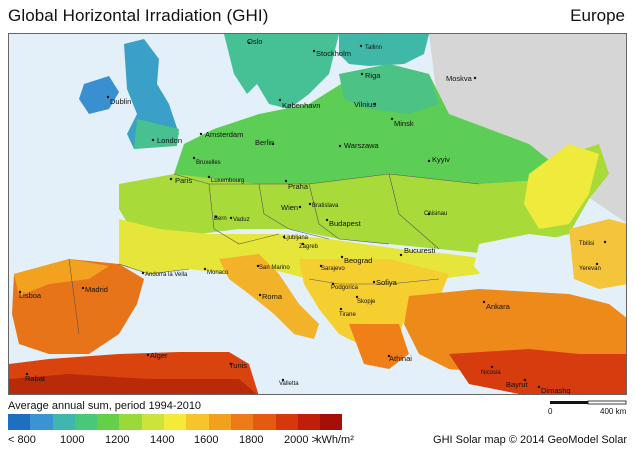 The image size is (635, 451). What do you see at coordinates (597, 15) in the screenshot?
I see `region-label: Europe` at bounding box center [597, 15].